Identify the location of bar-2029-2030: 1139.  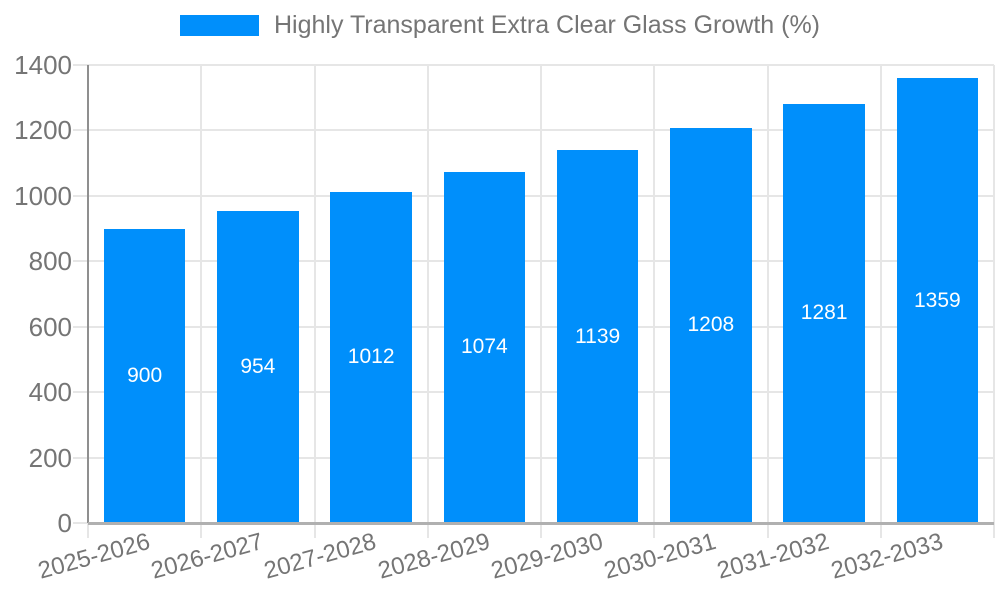
(597, 336).